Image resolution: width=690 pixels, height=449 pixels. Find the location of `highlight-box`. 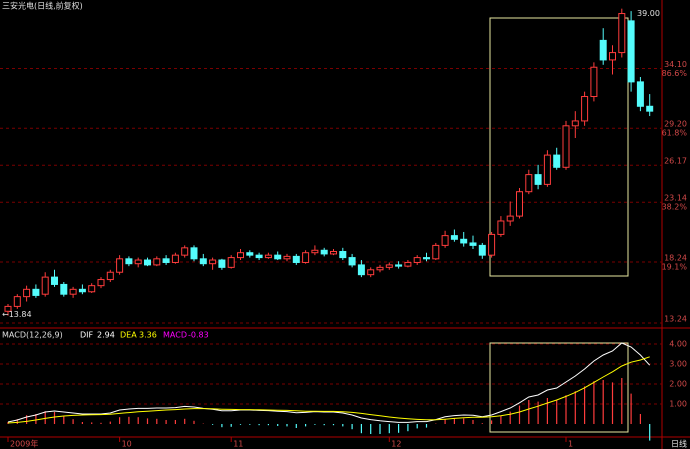

highlight-box is located at coordinates (559, 387).